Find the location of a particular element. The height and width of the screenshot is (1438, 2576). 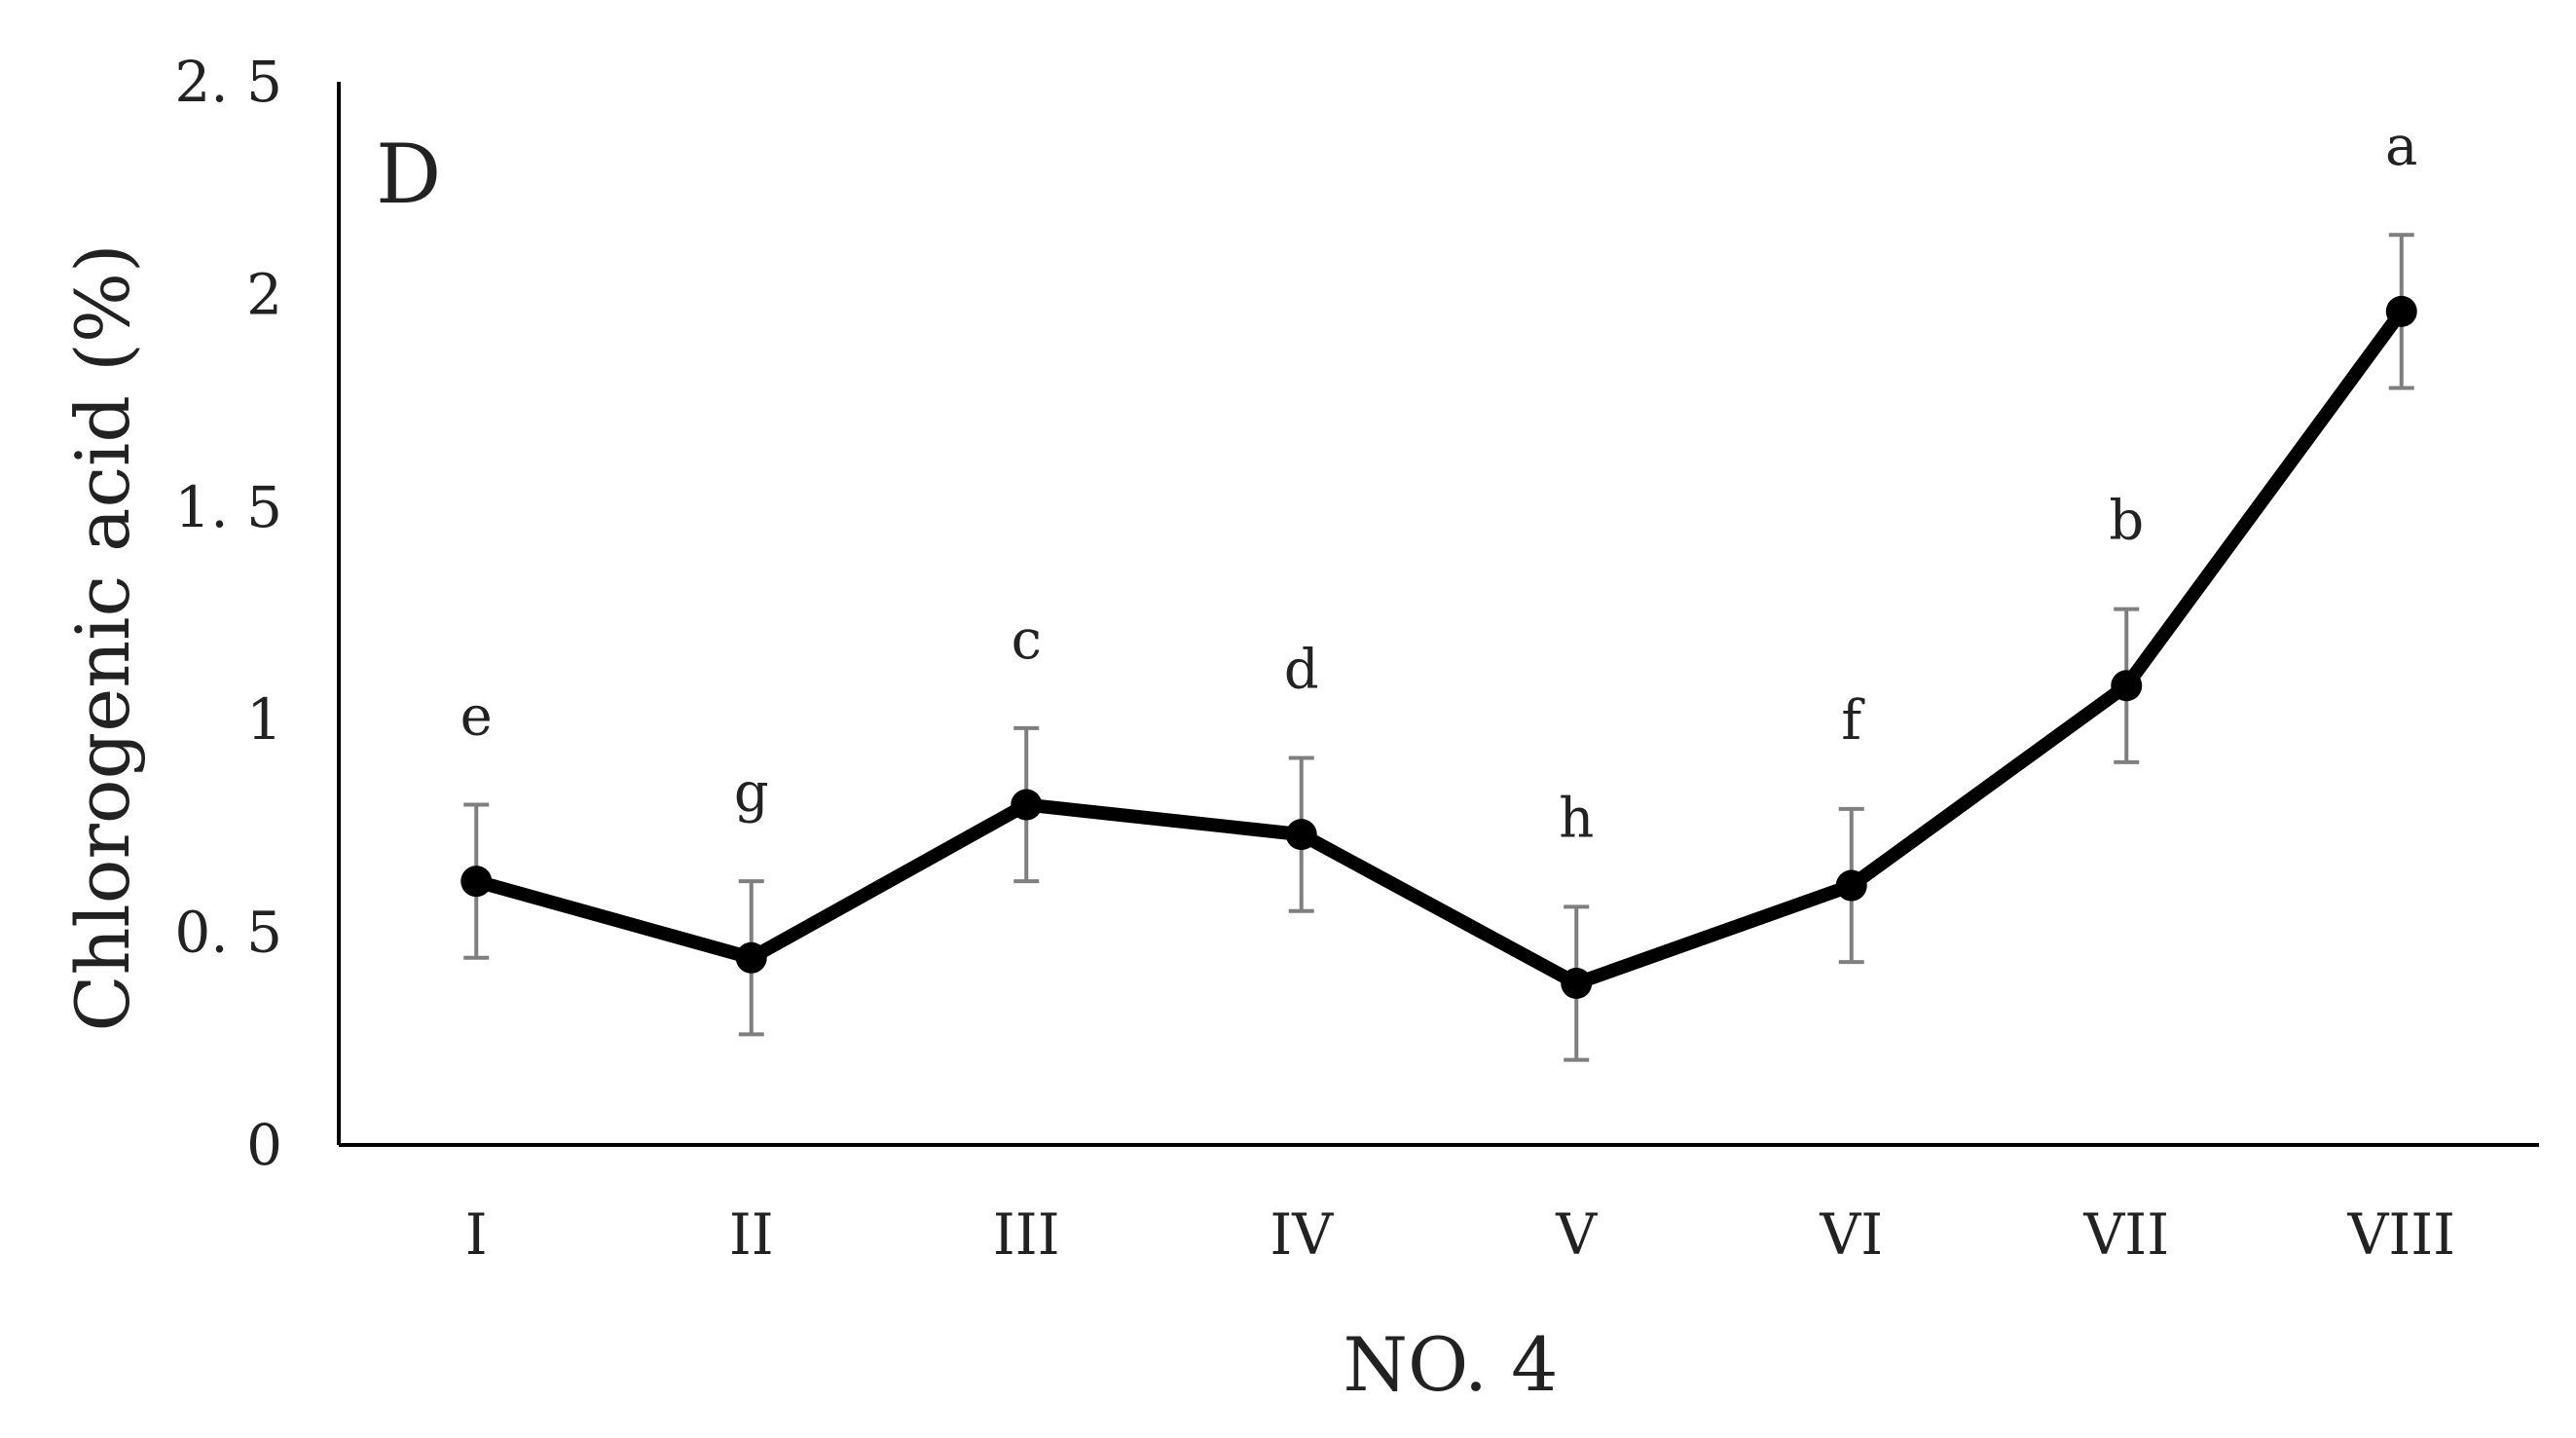

y-tick-label: 2. 5 is located at coordinates (228, 82).